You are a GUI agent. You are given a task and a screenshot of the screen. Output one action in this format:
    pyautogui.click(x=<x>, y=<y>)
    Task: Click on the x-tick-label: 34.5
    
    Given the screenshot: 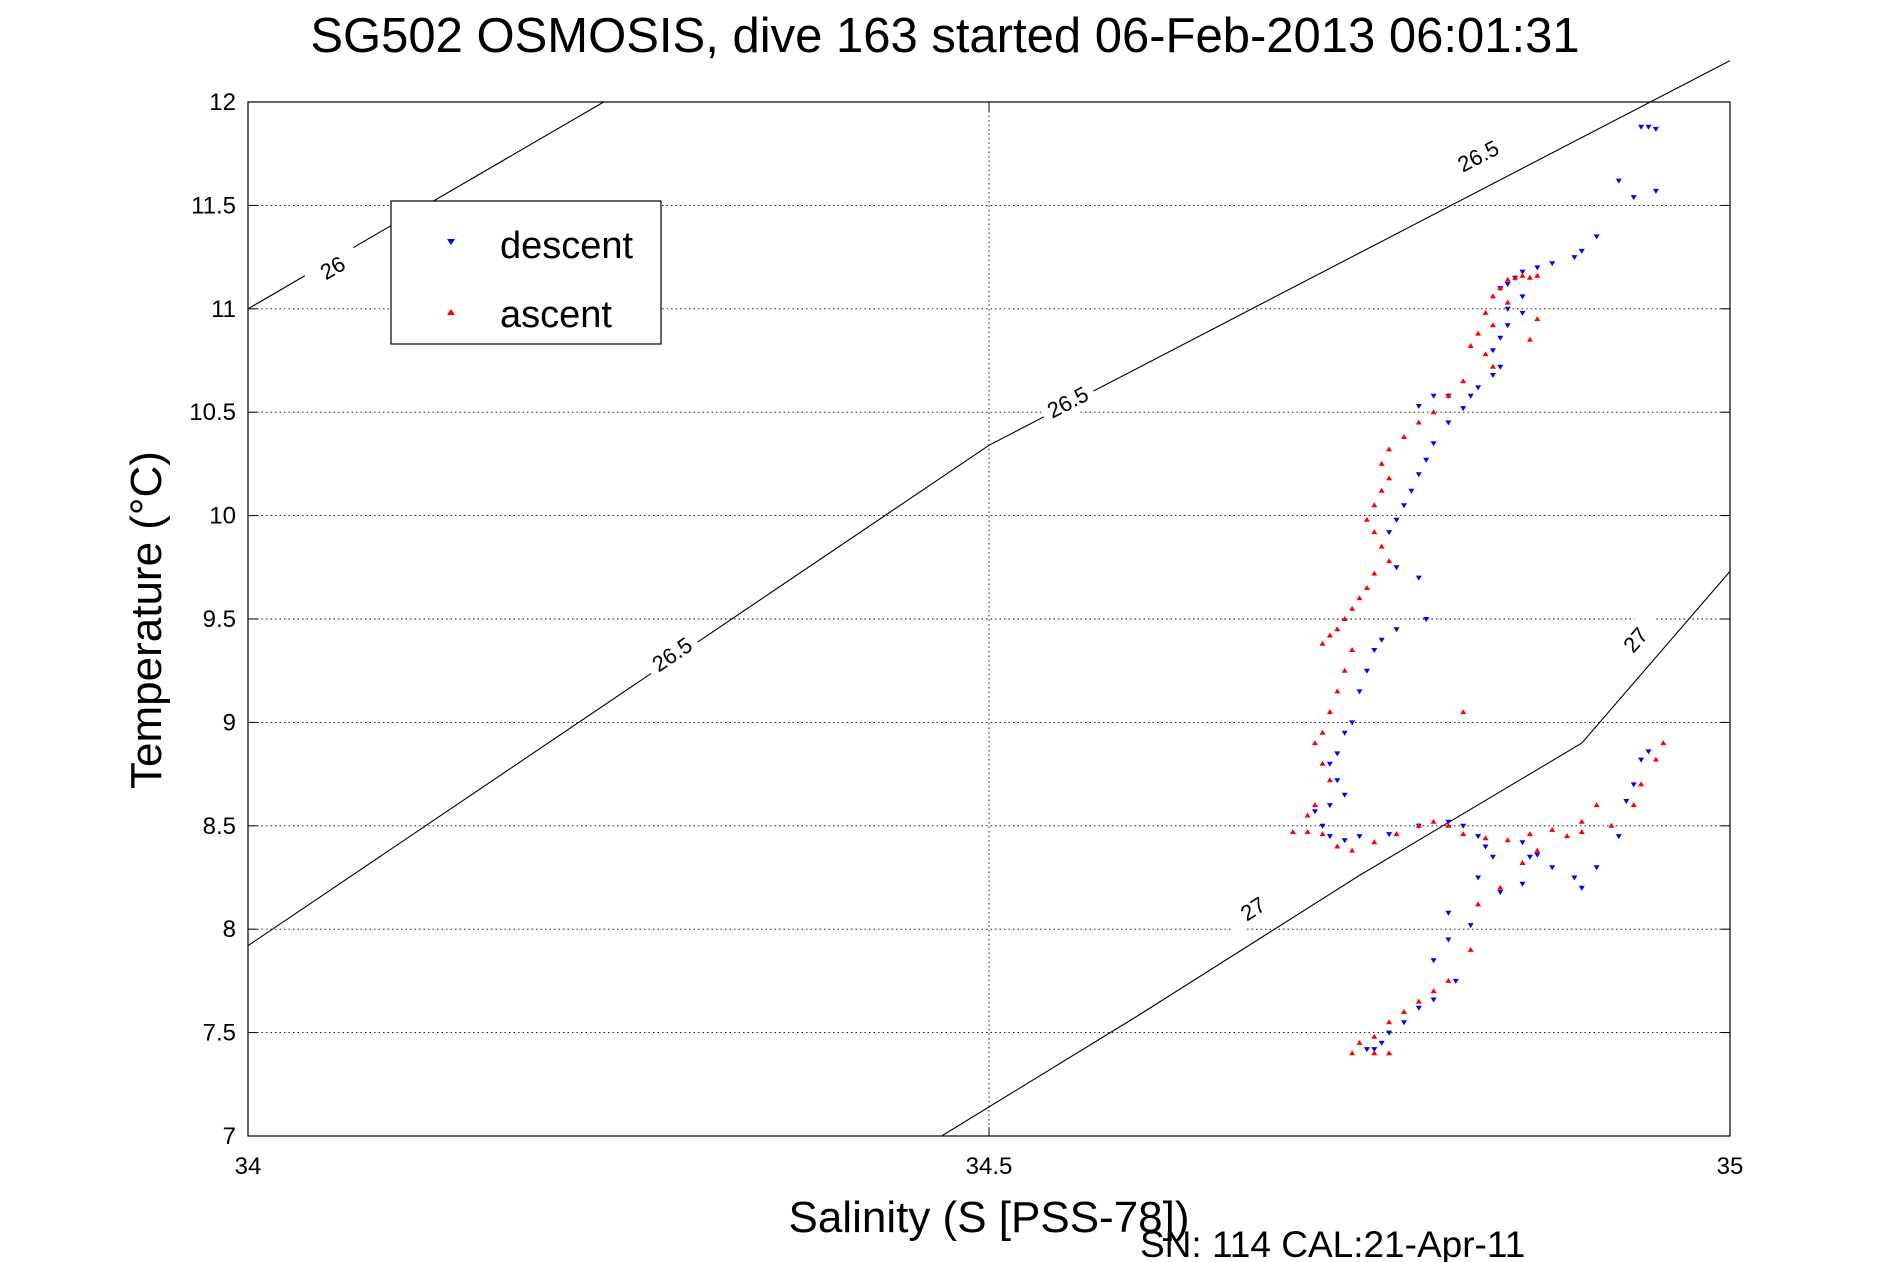 What is the action you would take?
    pyautogui.click(x=989, y=1166)
    